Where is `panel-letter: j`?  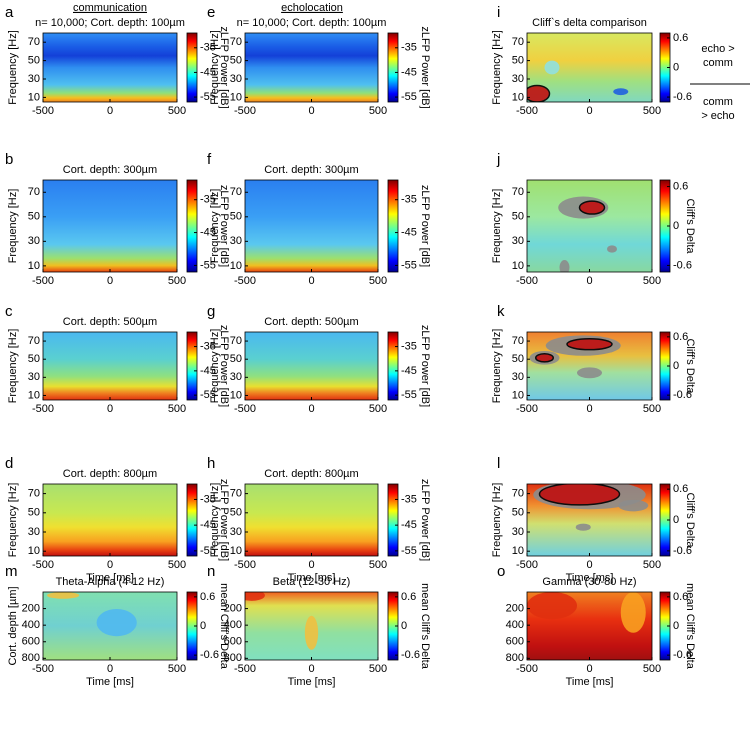 panel-letter: j is located at coordinates (498, 159).